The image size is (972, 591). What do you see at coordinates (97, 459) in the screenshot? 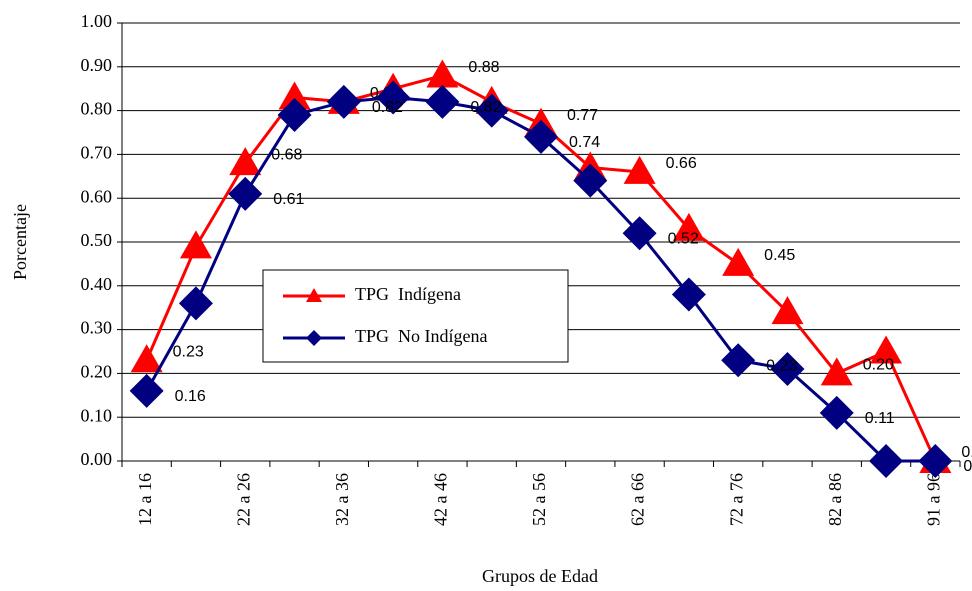
I see `y-tick-label: 0.00` at bounding box center [97, 459].